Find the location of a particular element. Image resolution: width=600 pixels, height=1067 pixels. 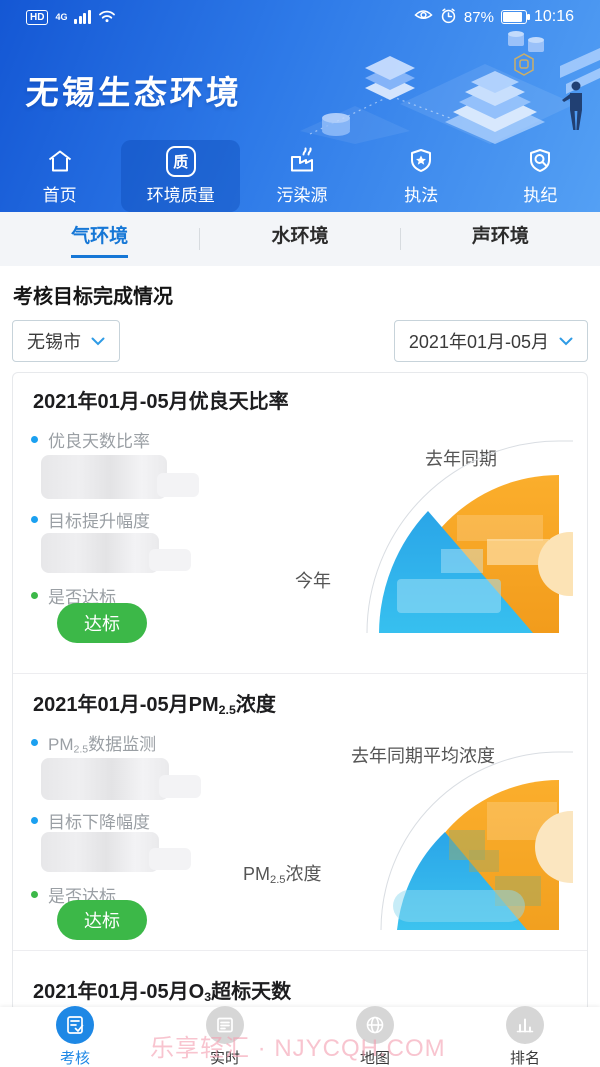

env-tabs: 气环境 水环境 声环境 is located at coordinates (300, 239).